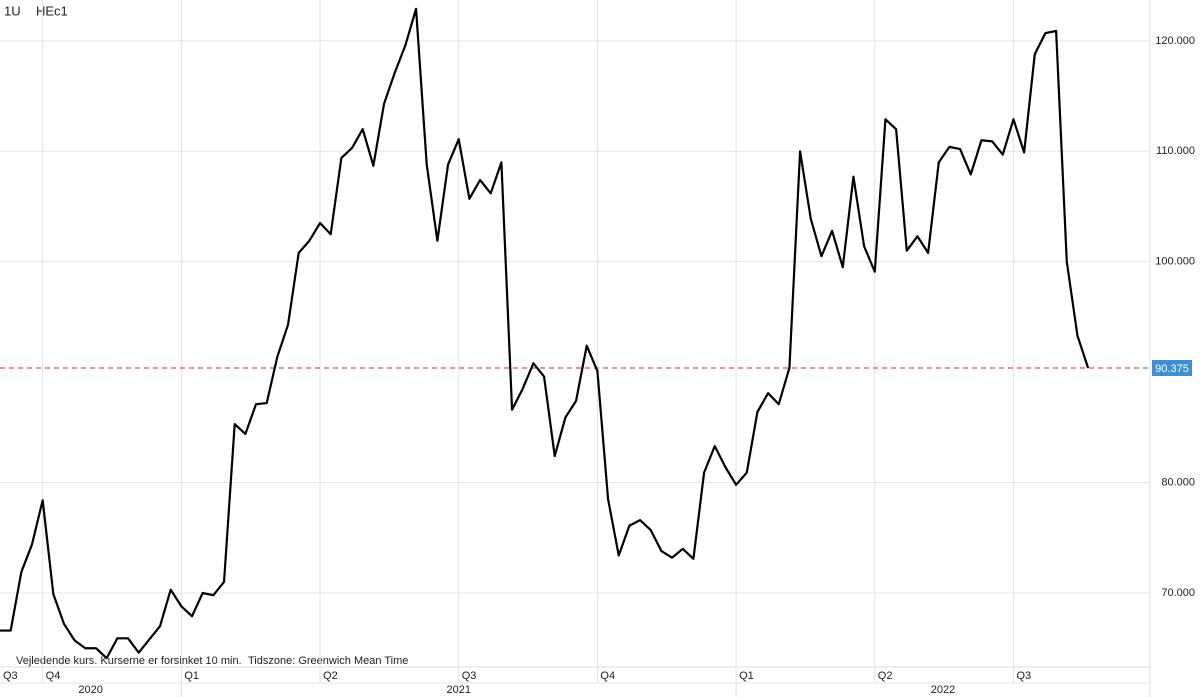  I want to click on y-tick-label: 100.000, so click(1175, 262).